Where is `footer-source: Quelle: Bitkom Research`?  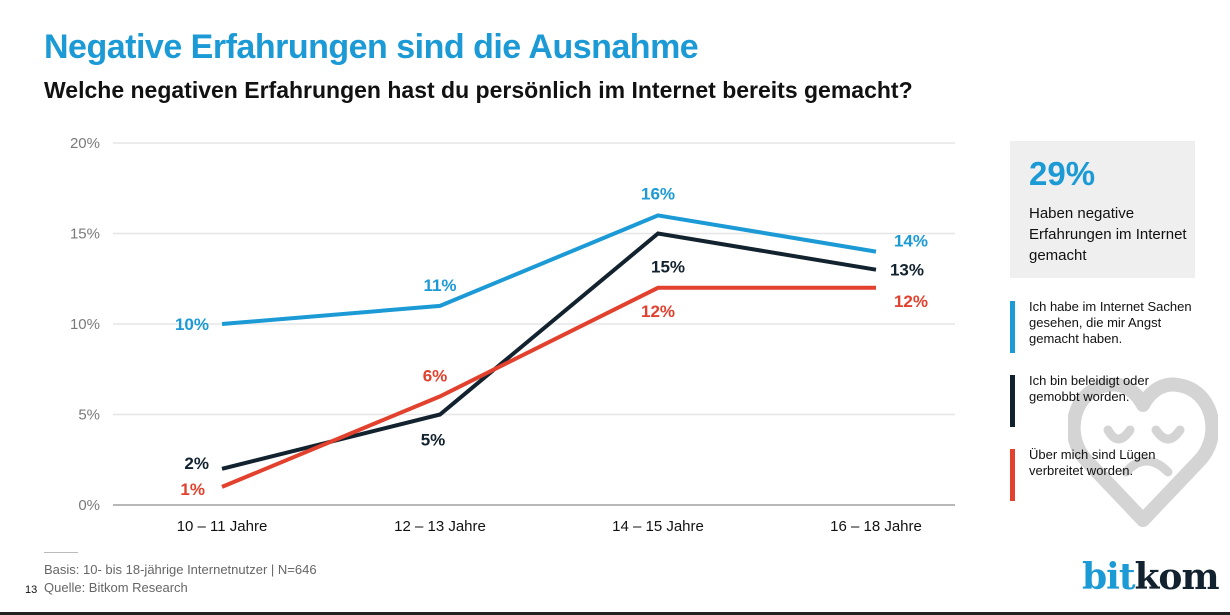
footer-source: Quelle: Bitkom Research is located at coordinates (116, 587).